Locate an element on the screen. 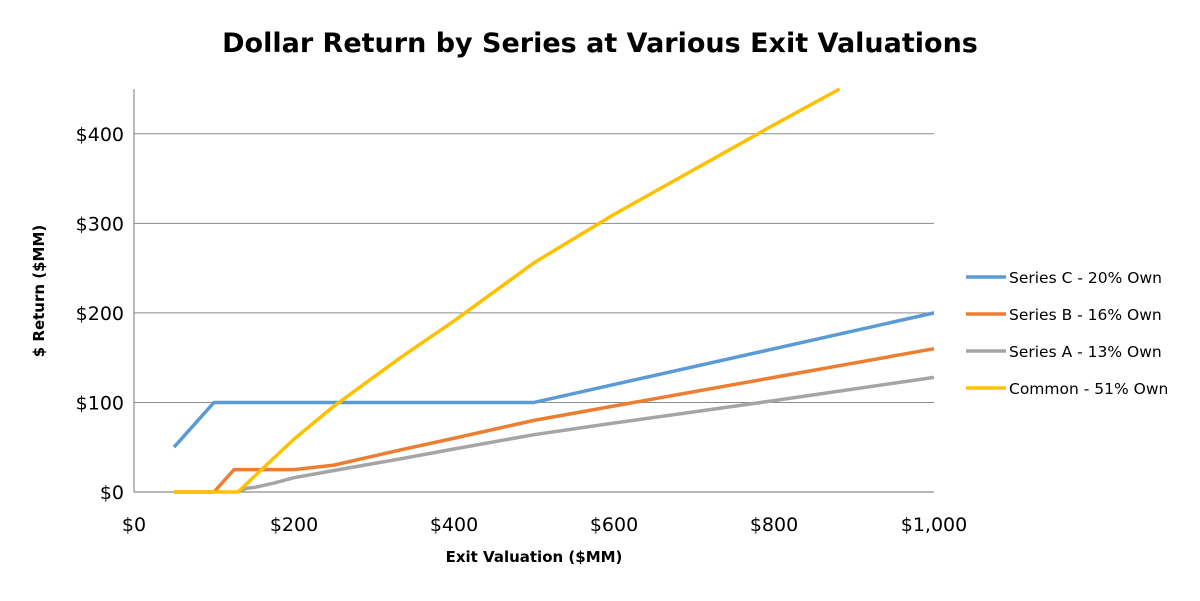 The height and width of the screenshot is (601, 1200). y-tick-label: $400 is located at coordinates (100, 135).